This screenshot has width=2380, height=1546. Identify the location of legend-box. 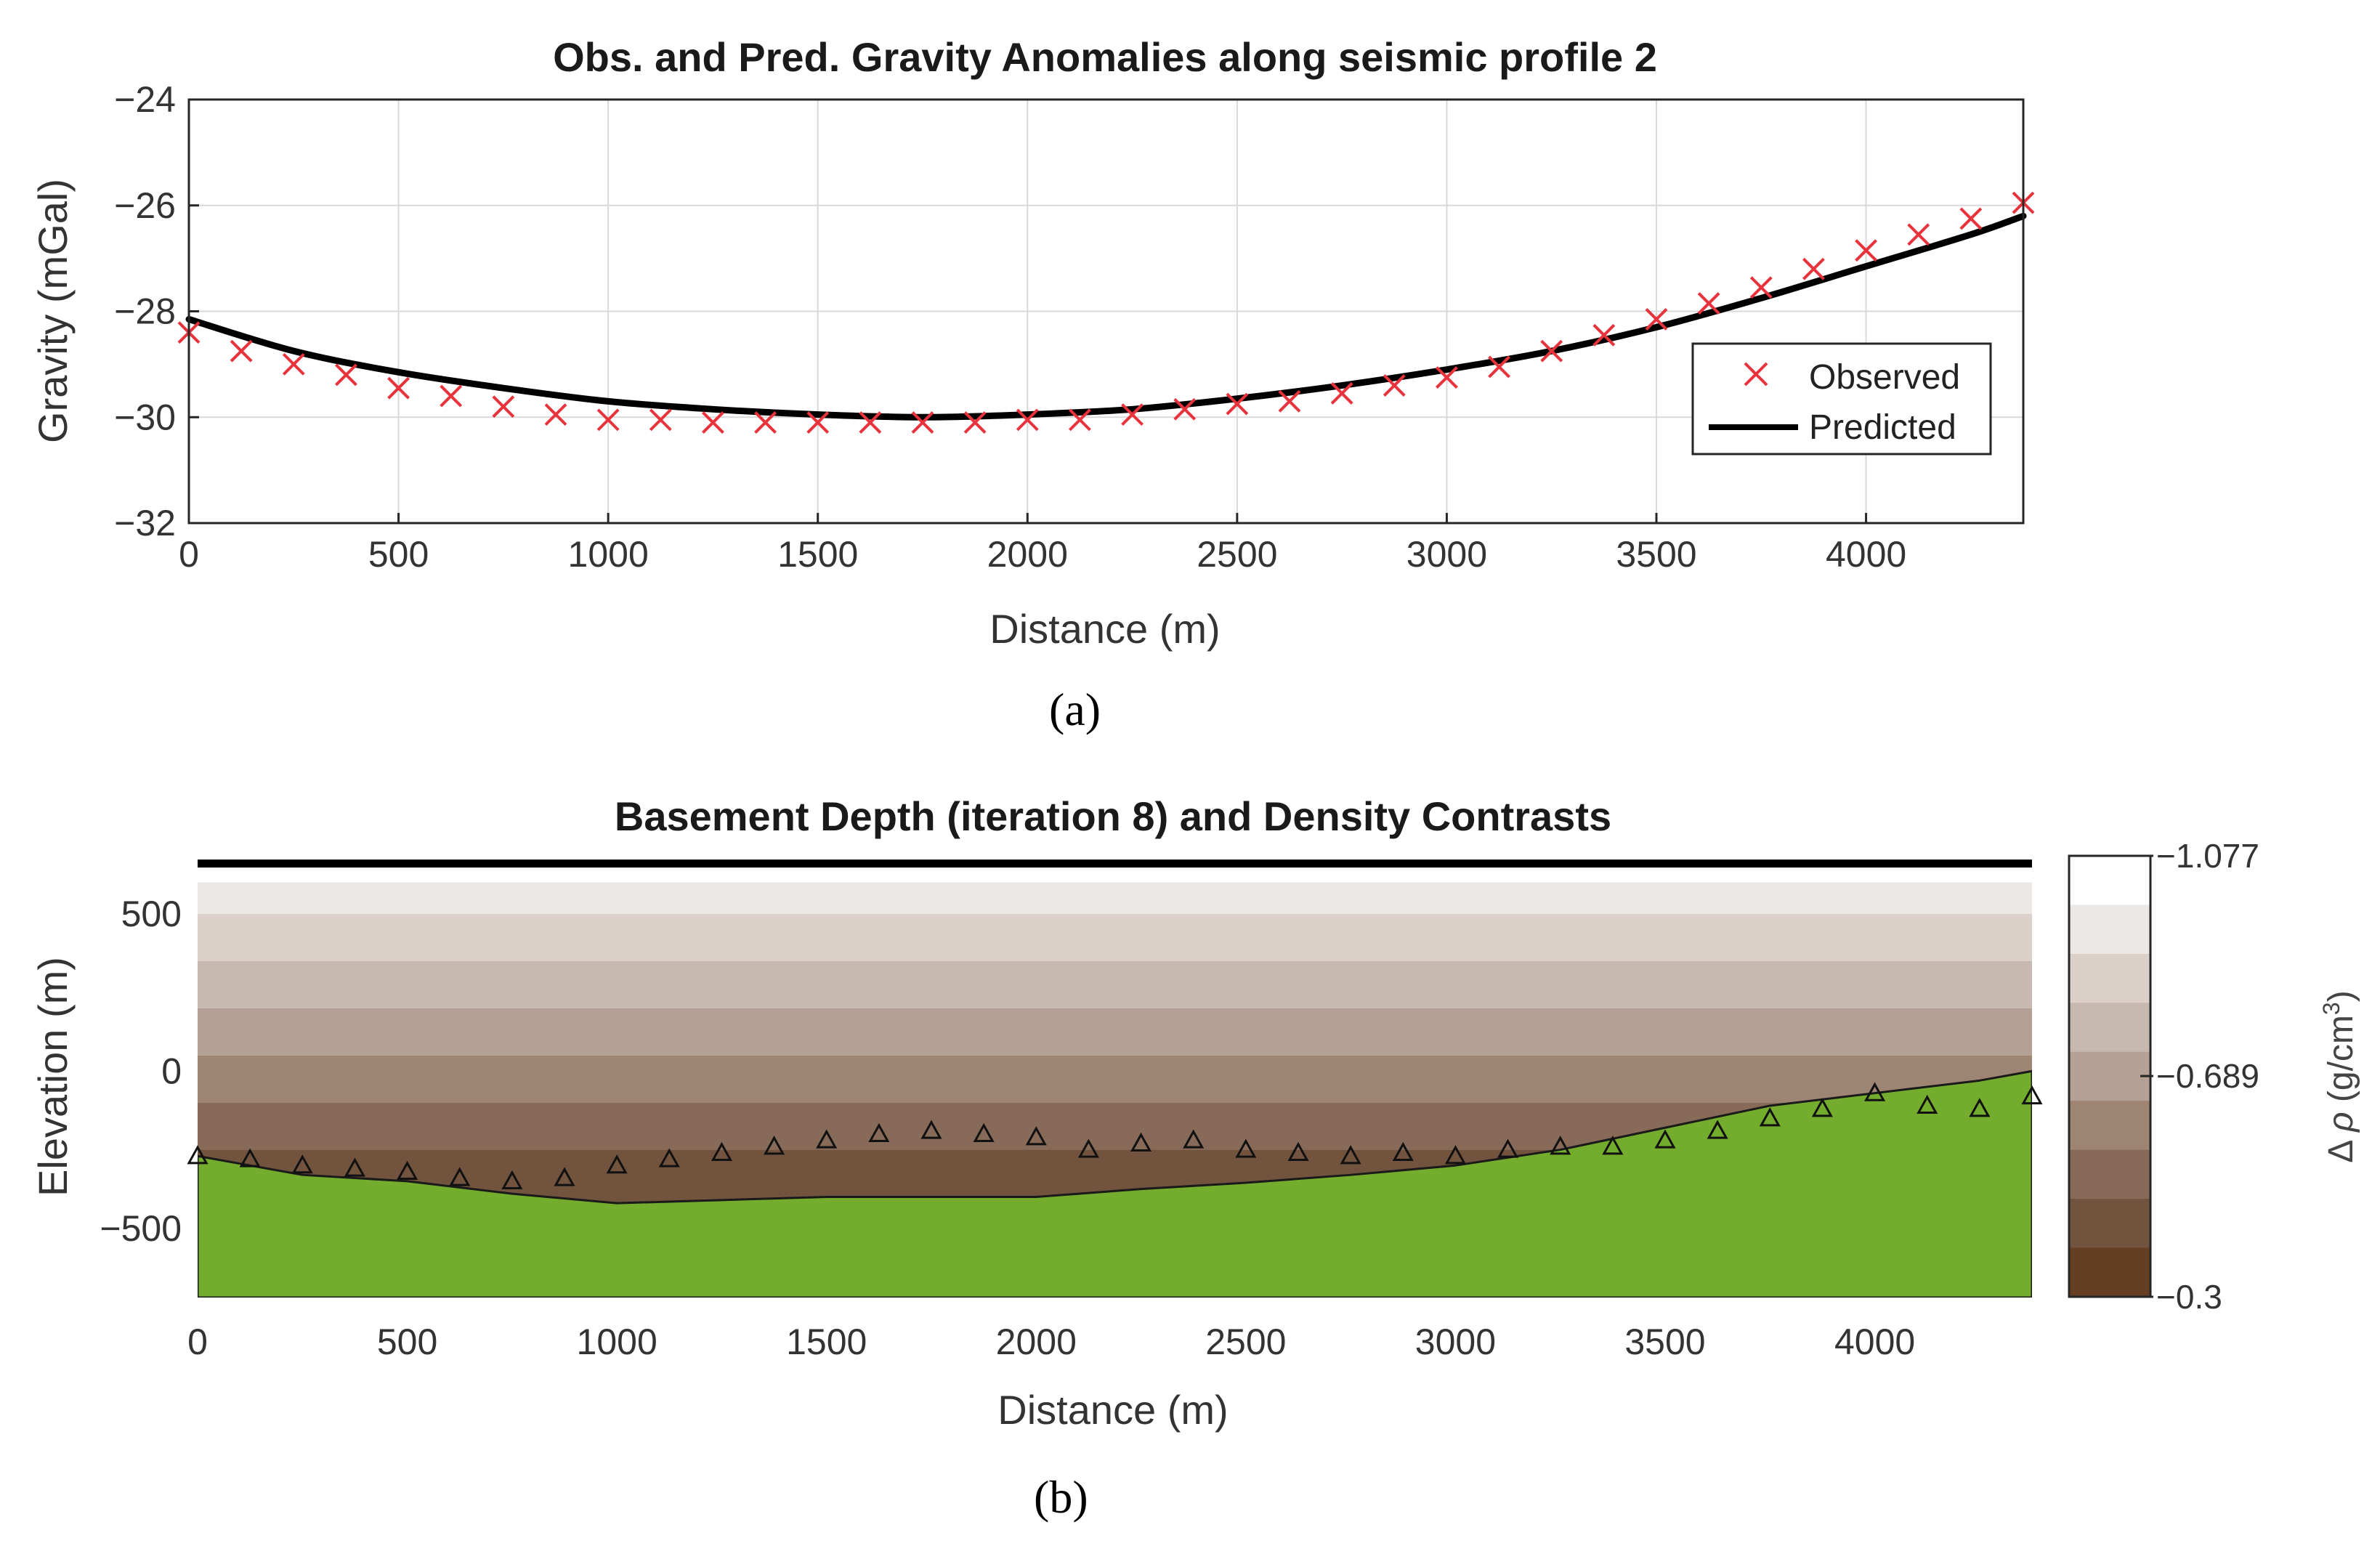
(1841, 399).